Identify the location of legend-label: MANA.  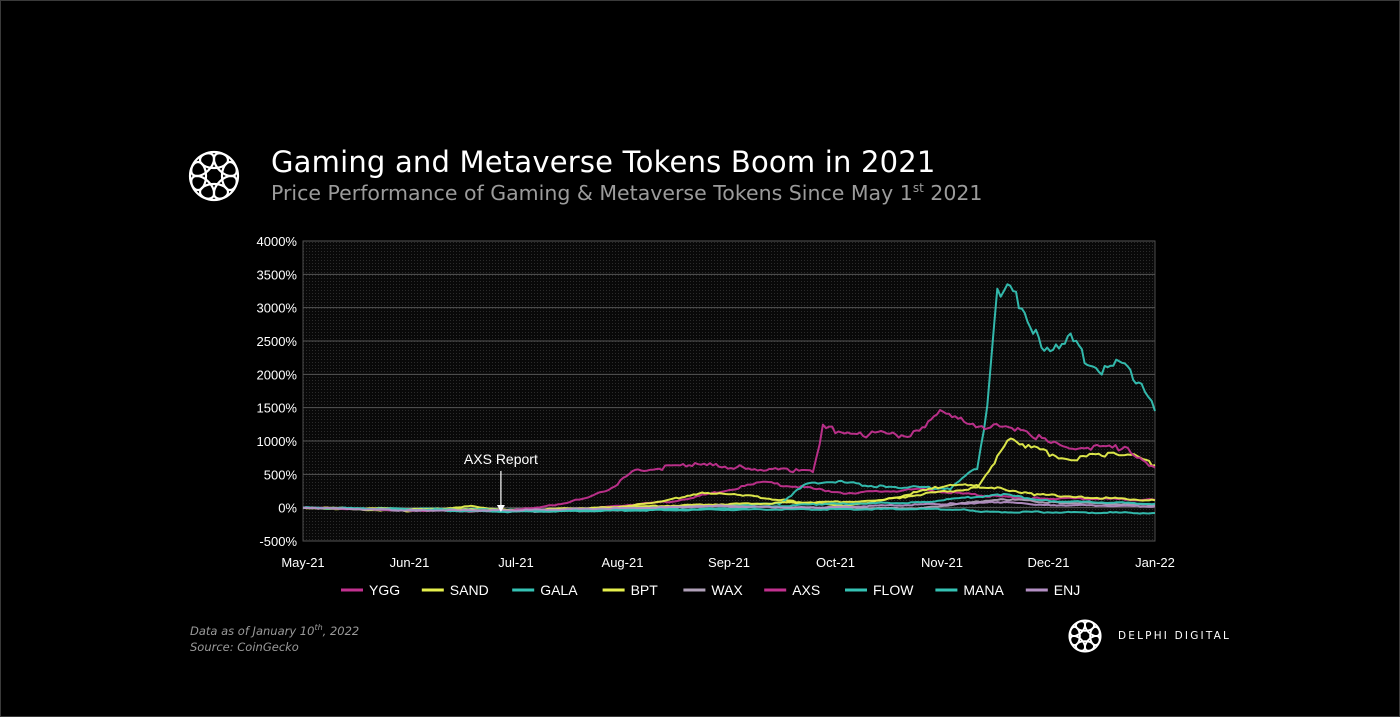
(983, 590).